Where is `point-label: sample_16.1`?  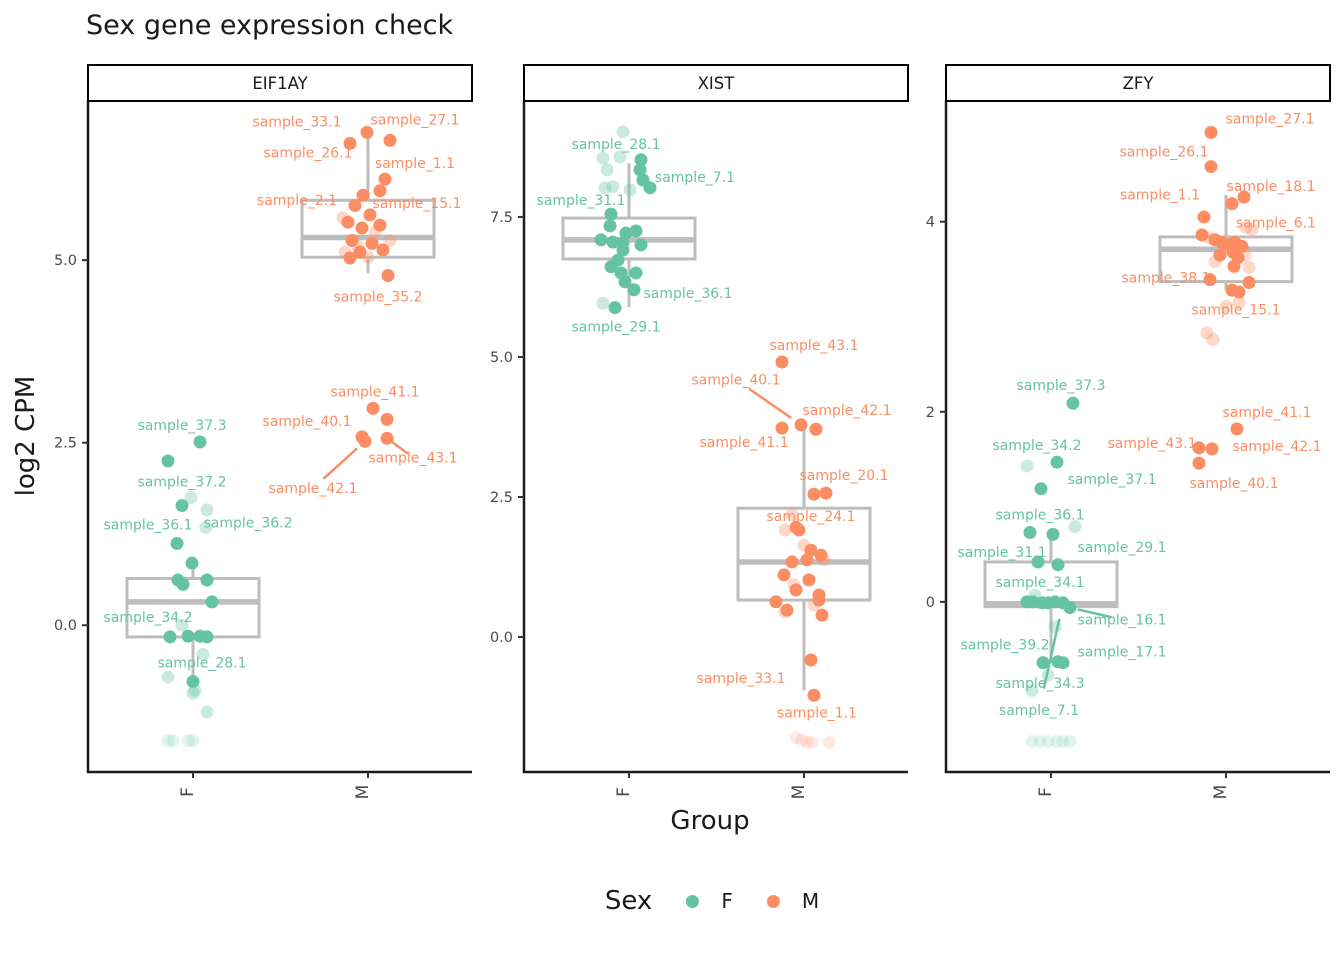 point-label: sample_16.1 is located at coordinates (1121, 621).